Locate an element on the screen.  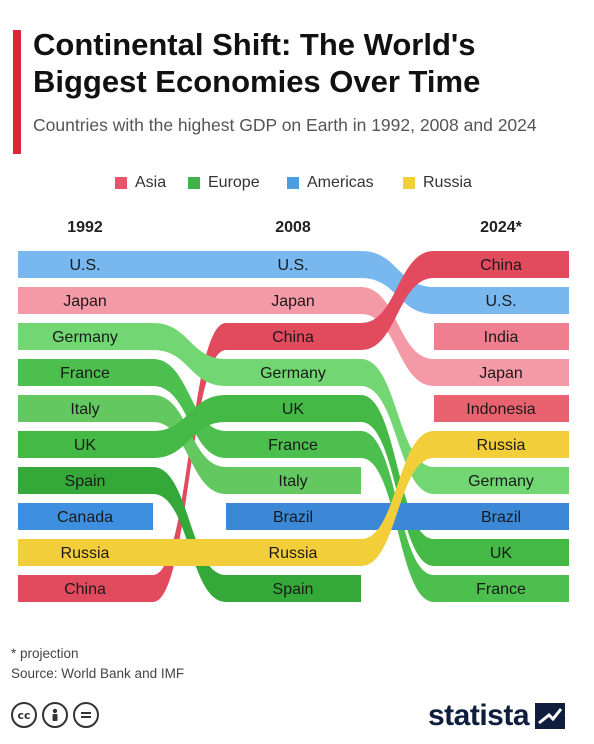
license-icons: cc is located at coordinates (55, 716).